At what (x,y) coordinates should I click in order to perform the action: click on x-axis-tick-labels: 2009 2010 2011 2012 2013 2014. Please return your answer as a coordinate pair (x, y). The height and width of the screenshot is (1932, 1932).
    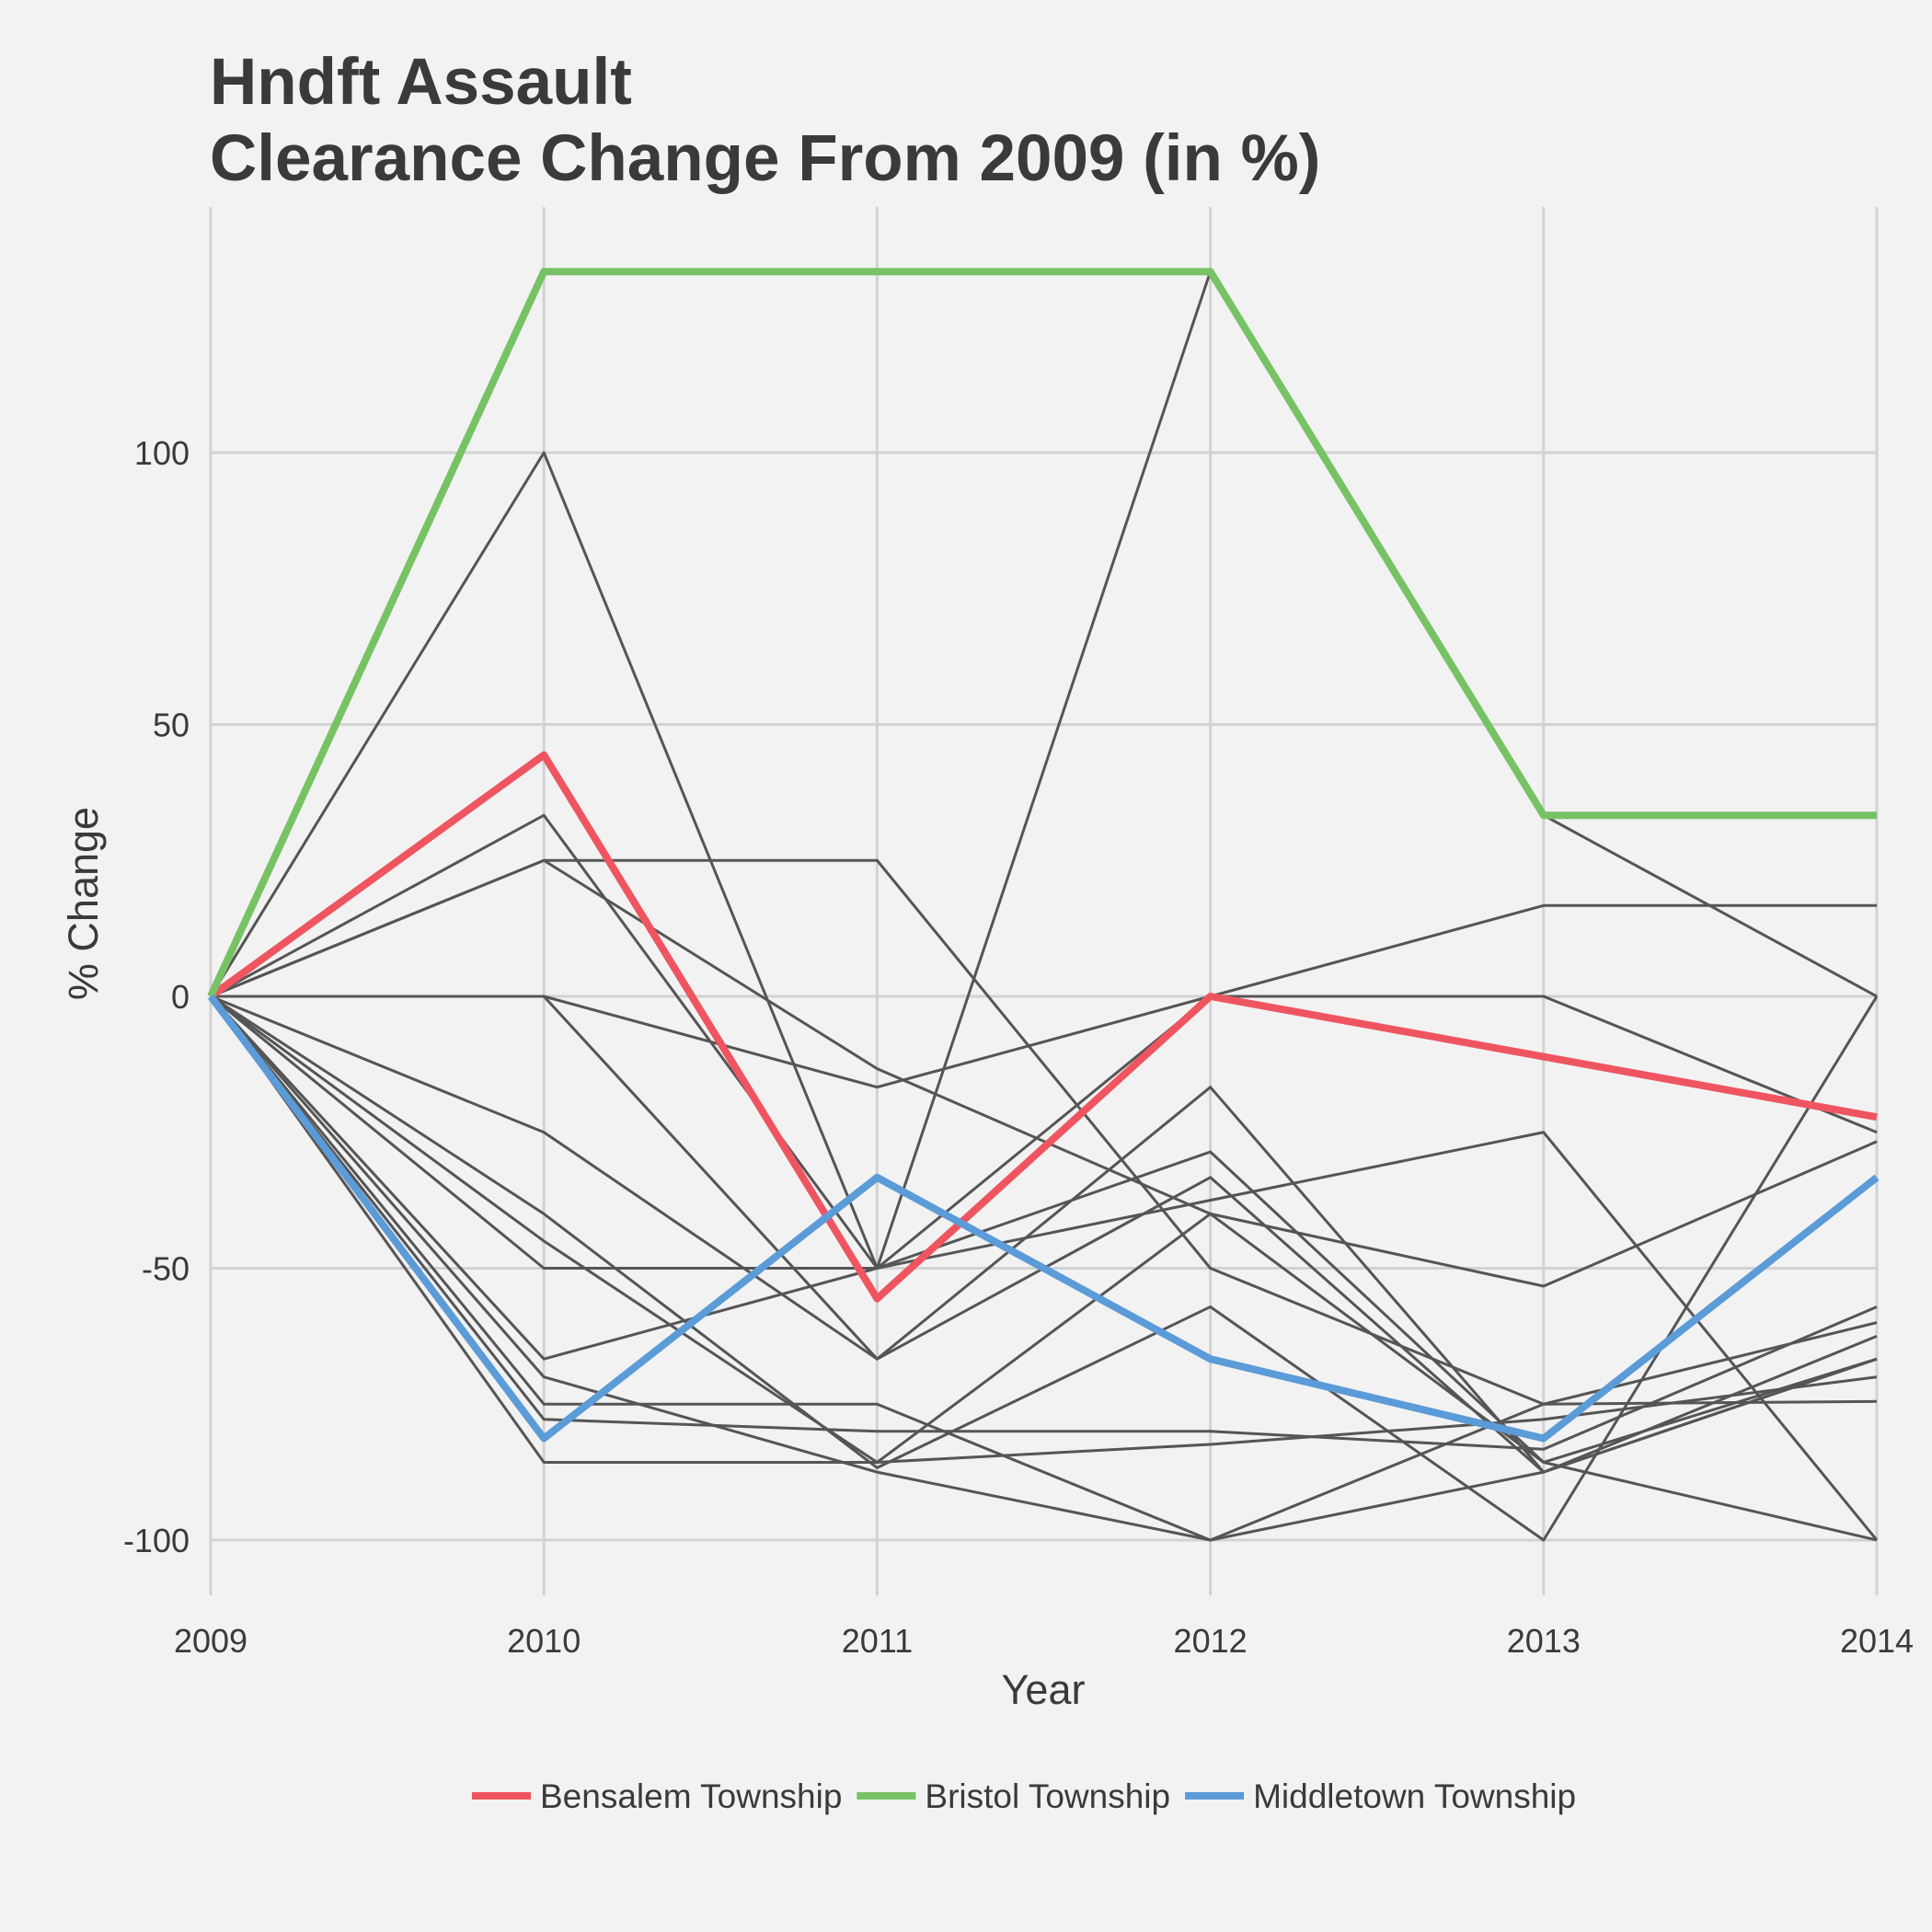
    Looking at the image, I should click on (1044, 1641).